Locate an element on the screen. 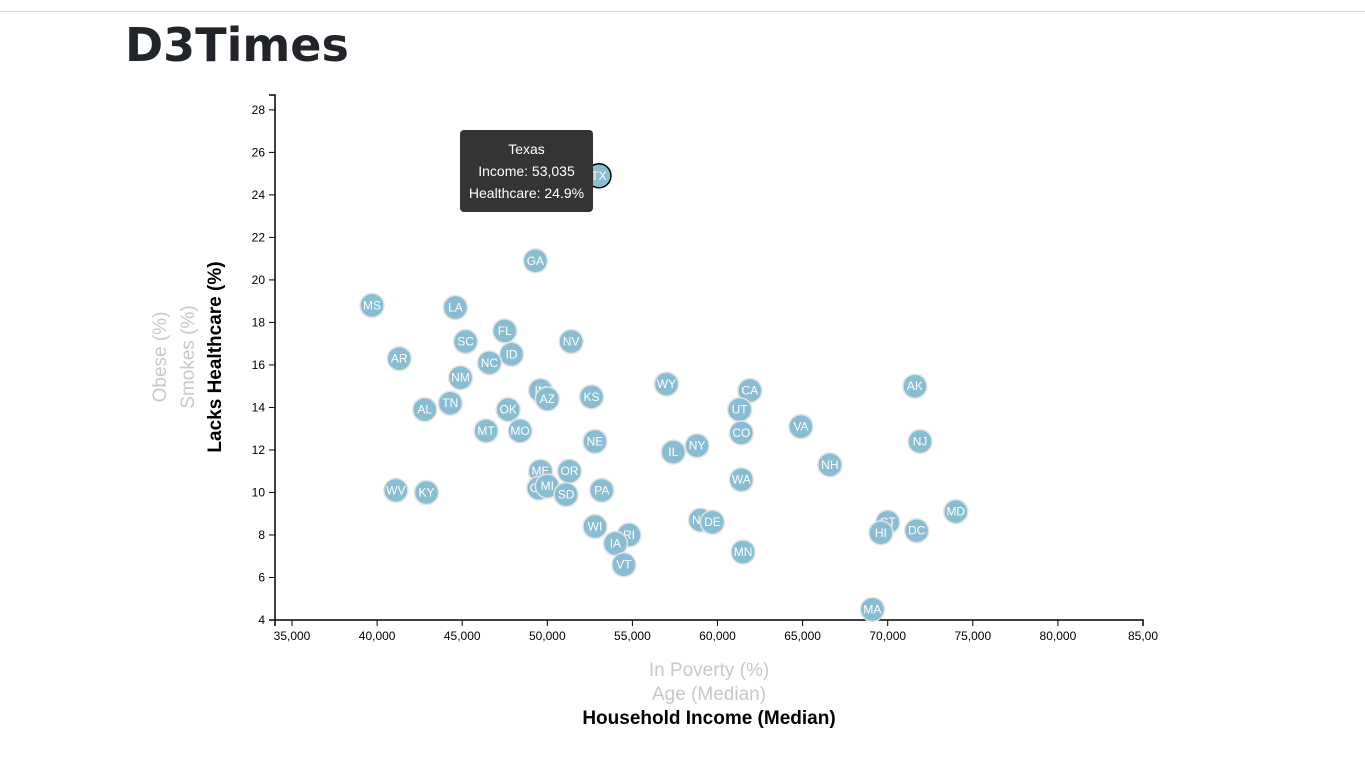  state-point-nc is located at coordinates (489, 363).